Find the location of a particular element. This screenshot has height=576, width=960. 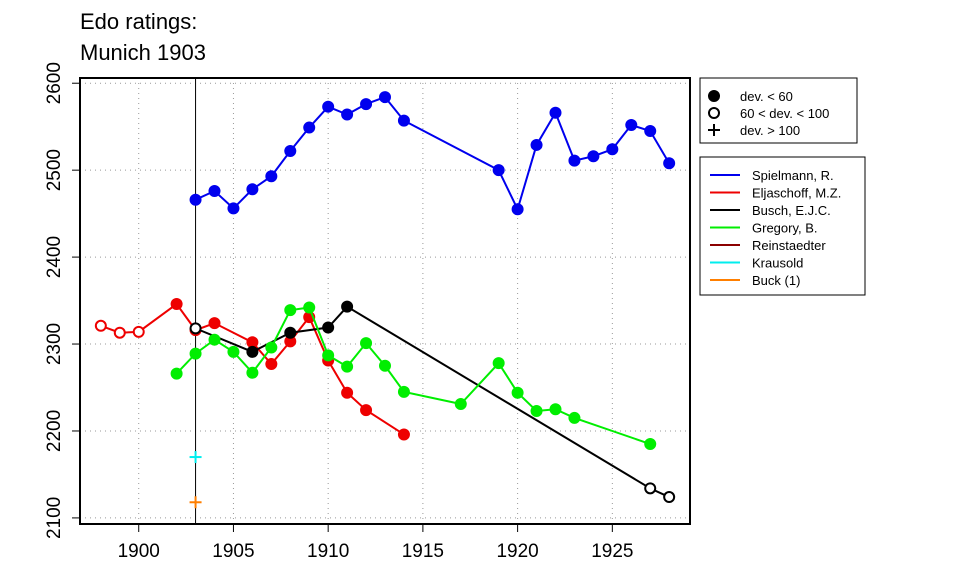

series-eljaschoff-m-z is located at coordinates (252, 369).